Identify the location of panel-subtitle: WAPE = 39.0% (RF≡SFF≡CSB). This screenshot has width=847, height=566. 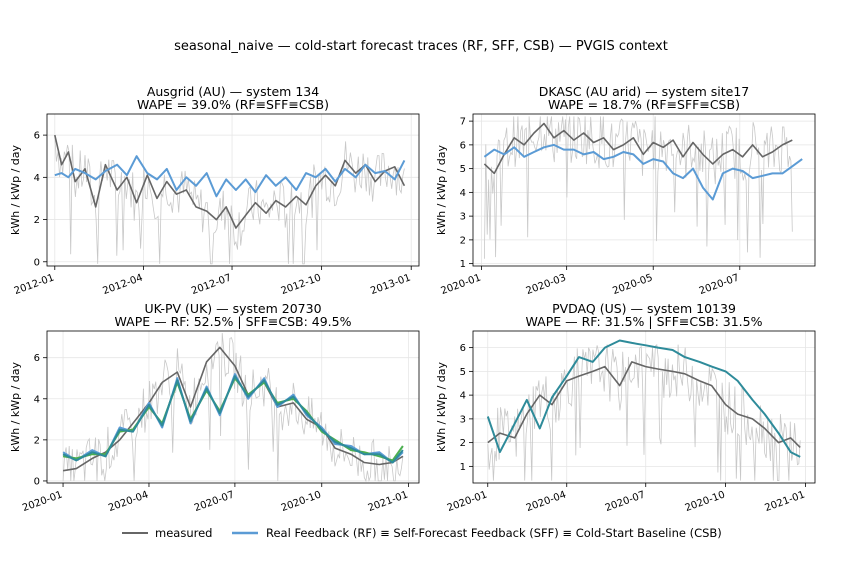
(233, 104).